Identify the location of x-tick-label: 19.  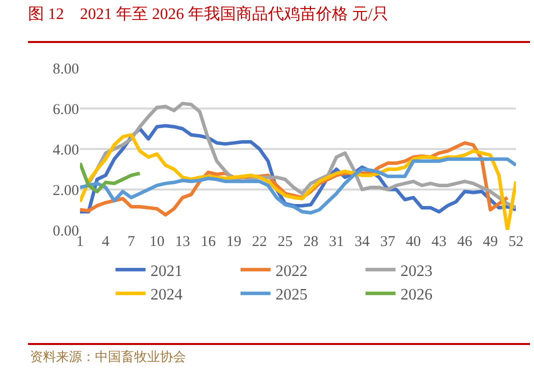
(234, 242).